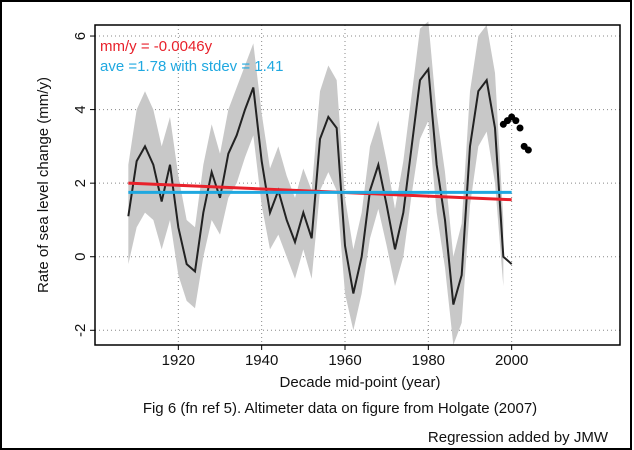 The width and height of the screenshot is (634, 450). I want to click on y-tick-label: 6, so click(80, 36).